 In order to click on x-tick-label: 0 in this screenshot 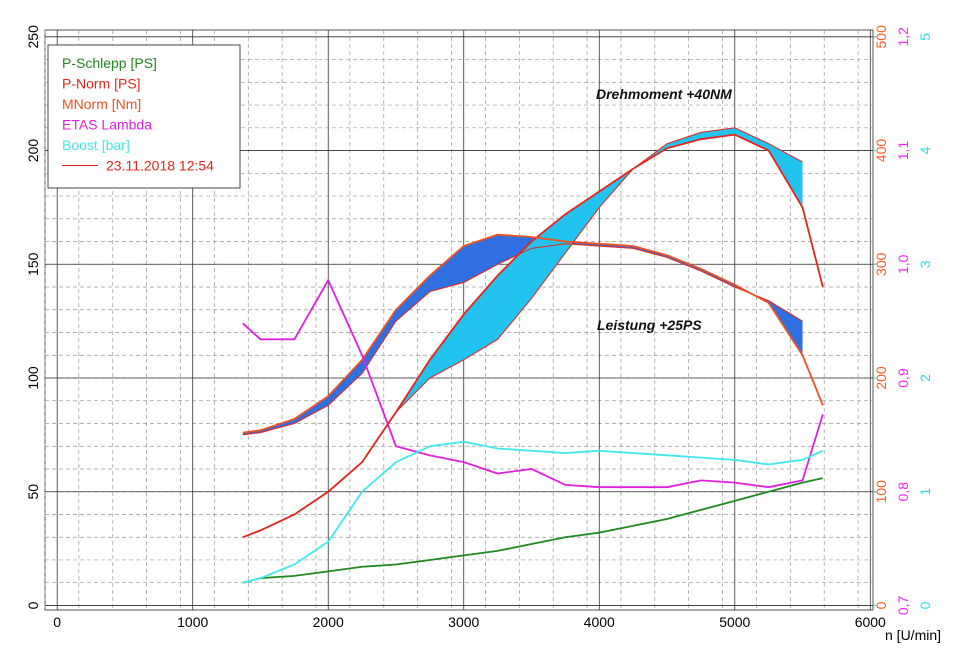, I will do `click(57, 622)`.